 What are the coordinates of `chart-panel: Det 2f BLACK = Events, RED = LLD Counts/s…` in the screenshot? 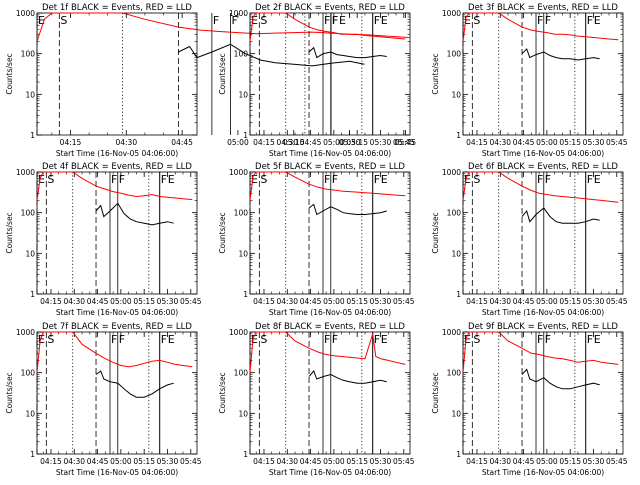 It's located at (316, 80).